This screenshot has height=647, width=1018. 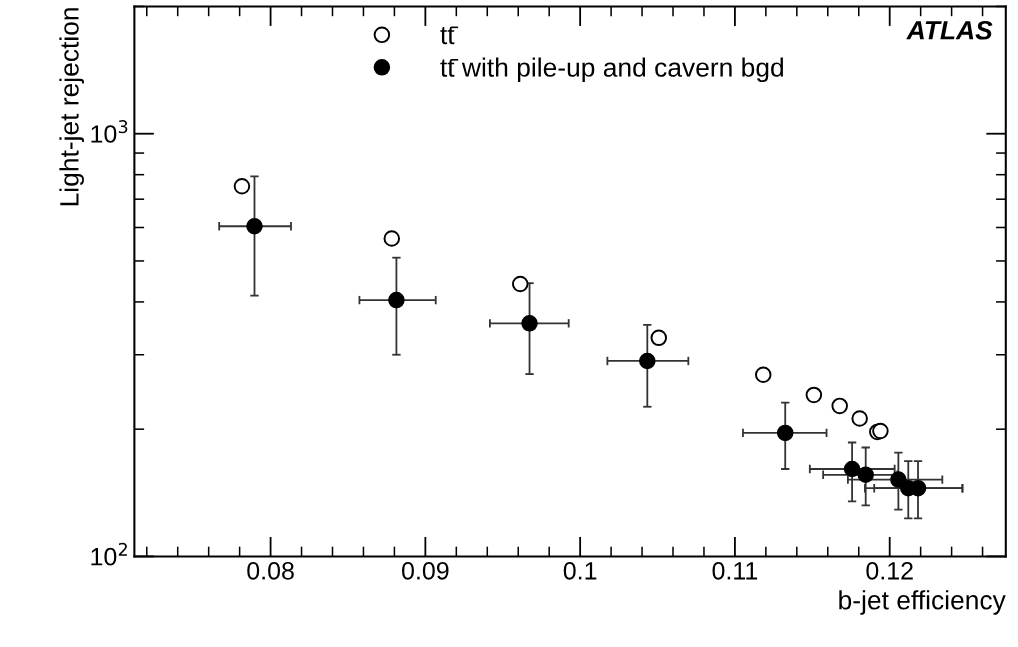 I want to click on x-tick-label: 0.12, so click(x=889, y=570).